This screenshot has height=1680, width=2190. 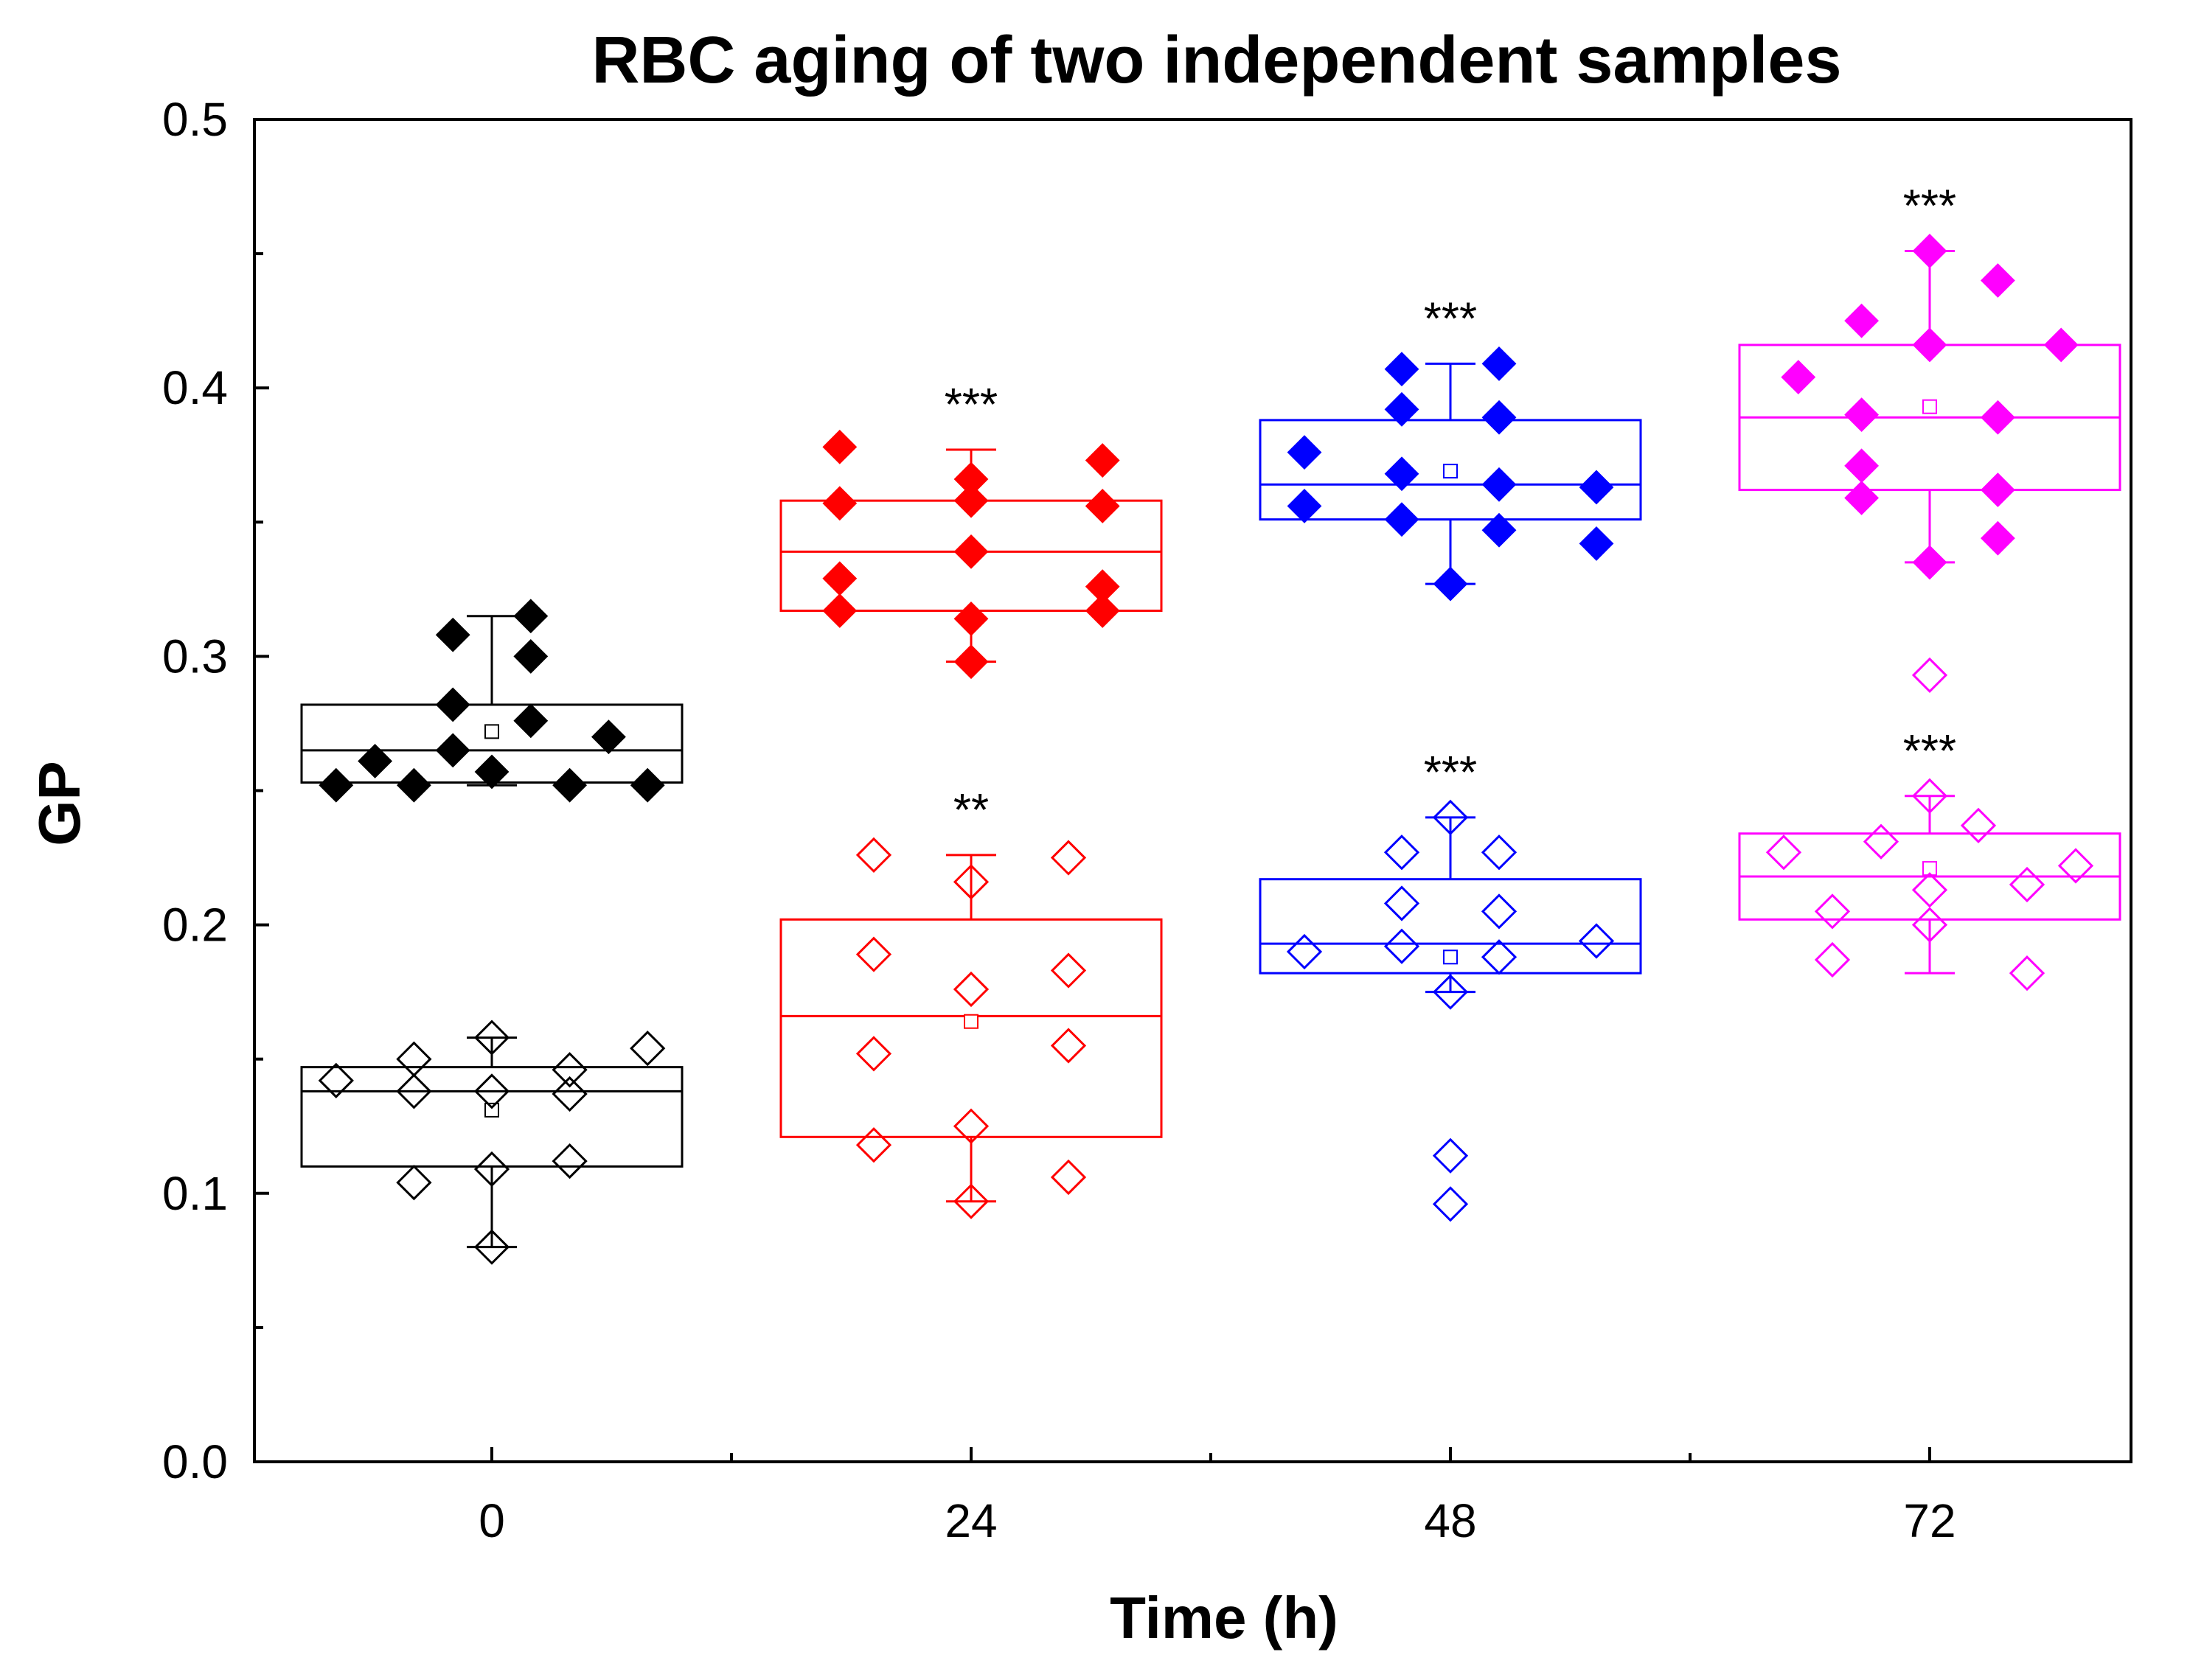 I want to click on y-tick-label: 0.4, so click(x=195, y=387).